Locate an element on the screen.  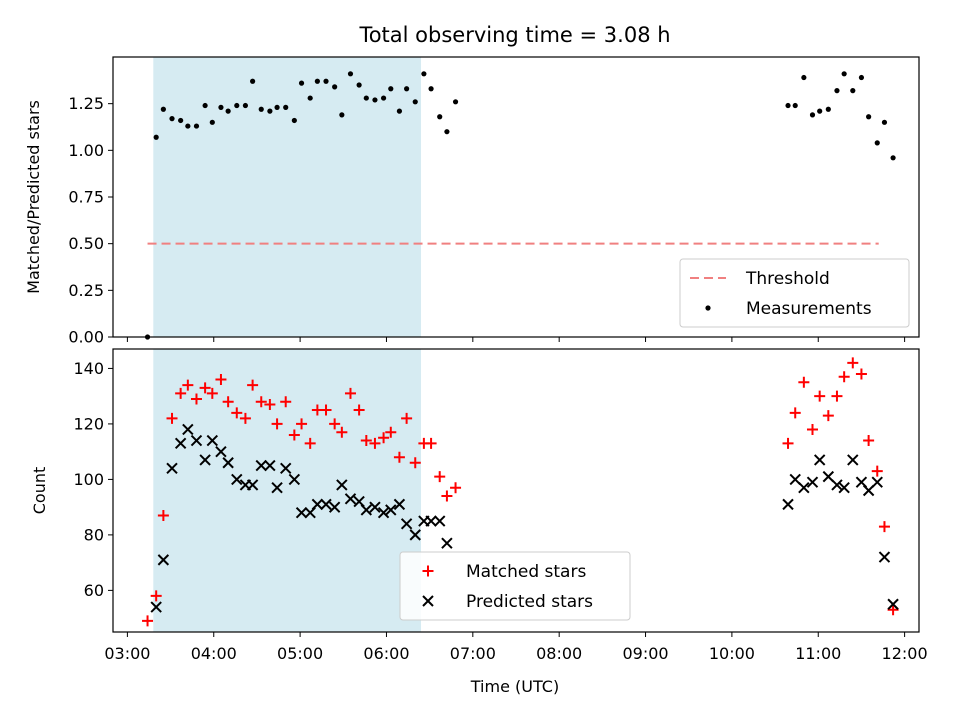
x-tick-label: 08:00 is located at coordinates (559, 653).